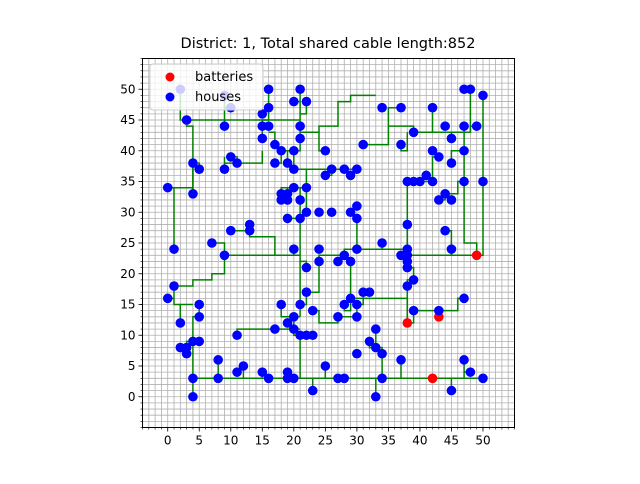 The height and width of the screenshot is (484, 640). Describe the element at coordinates (127, 274) in the screenshot. I see `y-tick-label: 20` at that location.